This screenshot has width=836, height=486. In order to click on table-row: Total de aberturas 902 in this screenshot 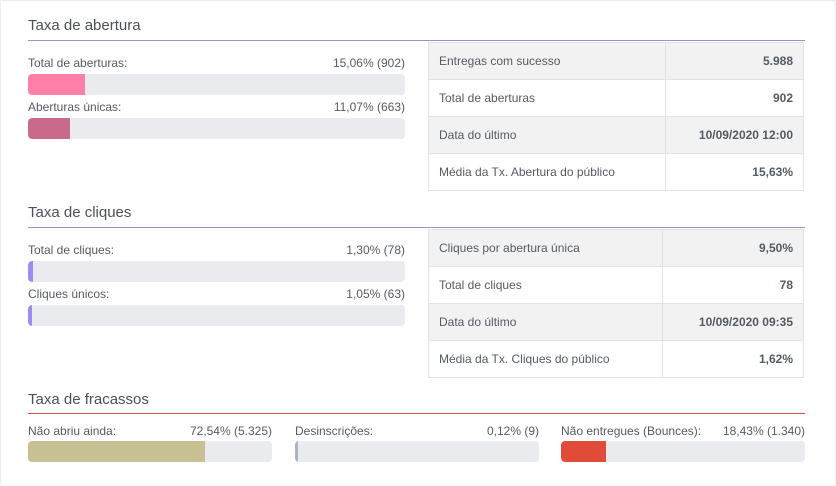, I will do `click(616, 98)`.